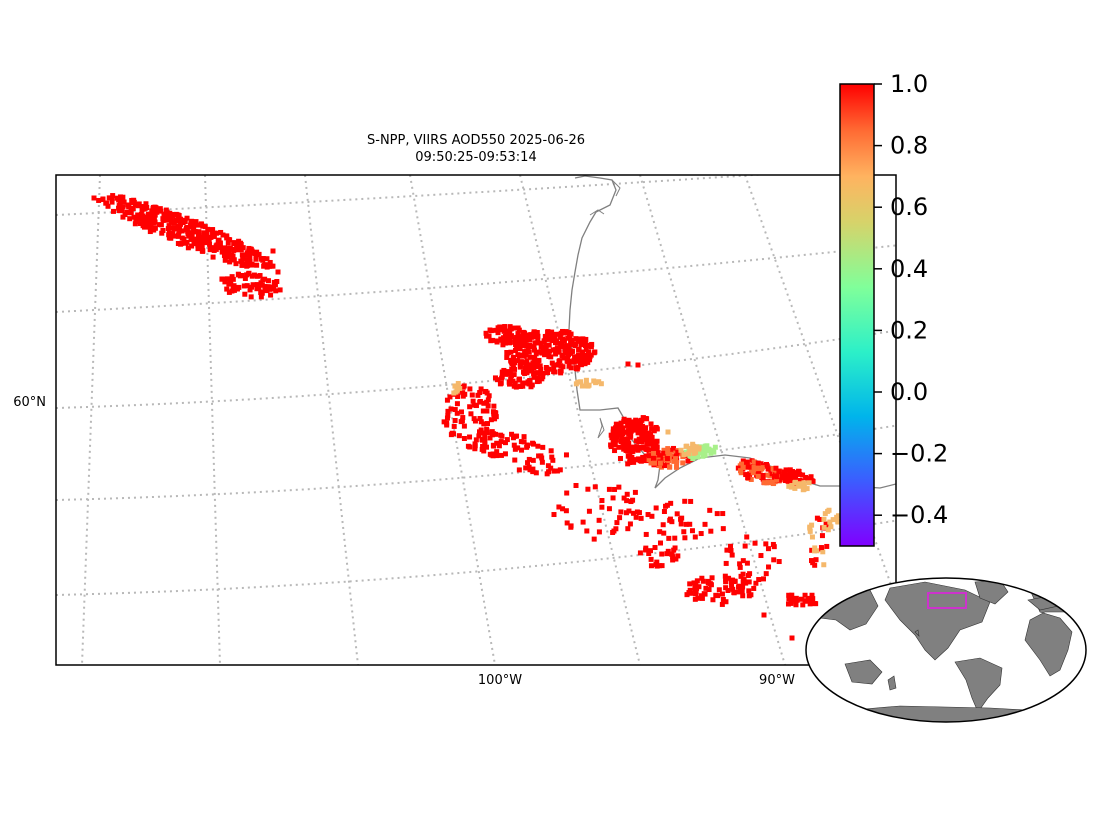 Image resolution: width=1120 pixels, height=840 pixels. I want to click on inset-globe, so click(946, 650).